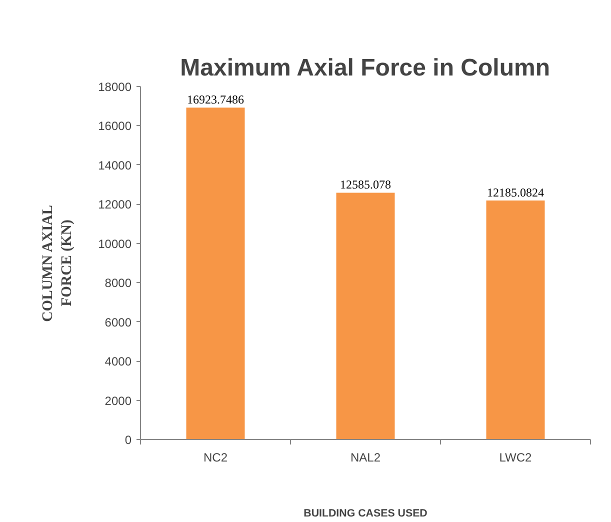 The height and width of the screenshot is (522, 611). I want to click on y-tick-label: 2000, so click(118, 401).